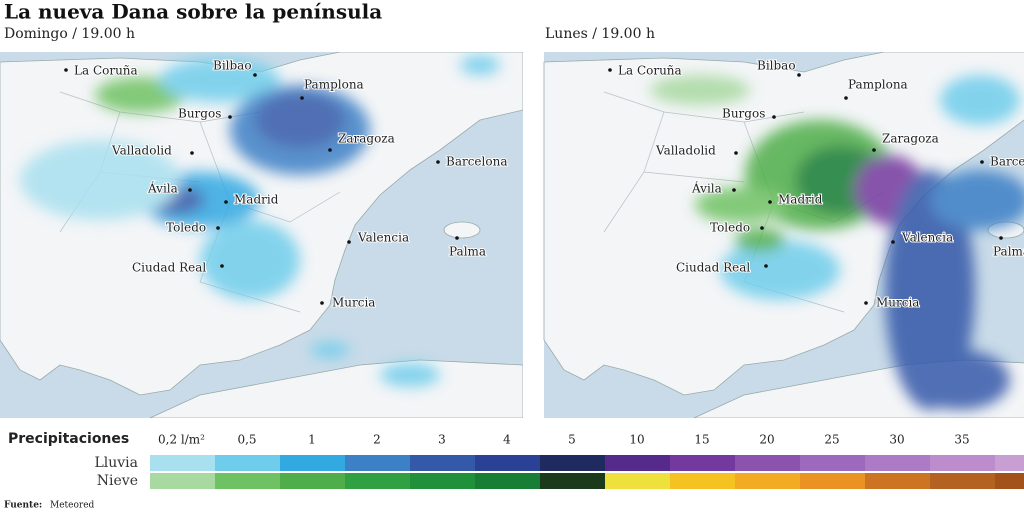  What do you see at coordinates (961, 440) in the screenshot?
I see `legend-tick: 35` at bounding box center [961, 440].